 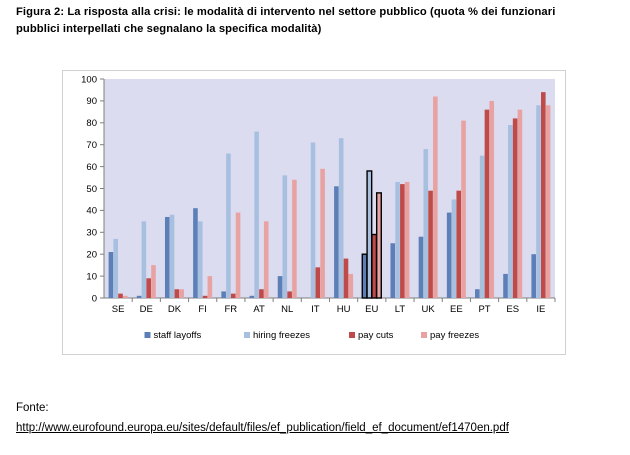 What do you see at coordinates (369, 234) in the screenshot?
I see `bar-eu-hiring-freezes` at bounding box center [369, 234].